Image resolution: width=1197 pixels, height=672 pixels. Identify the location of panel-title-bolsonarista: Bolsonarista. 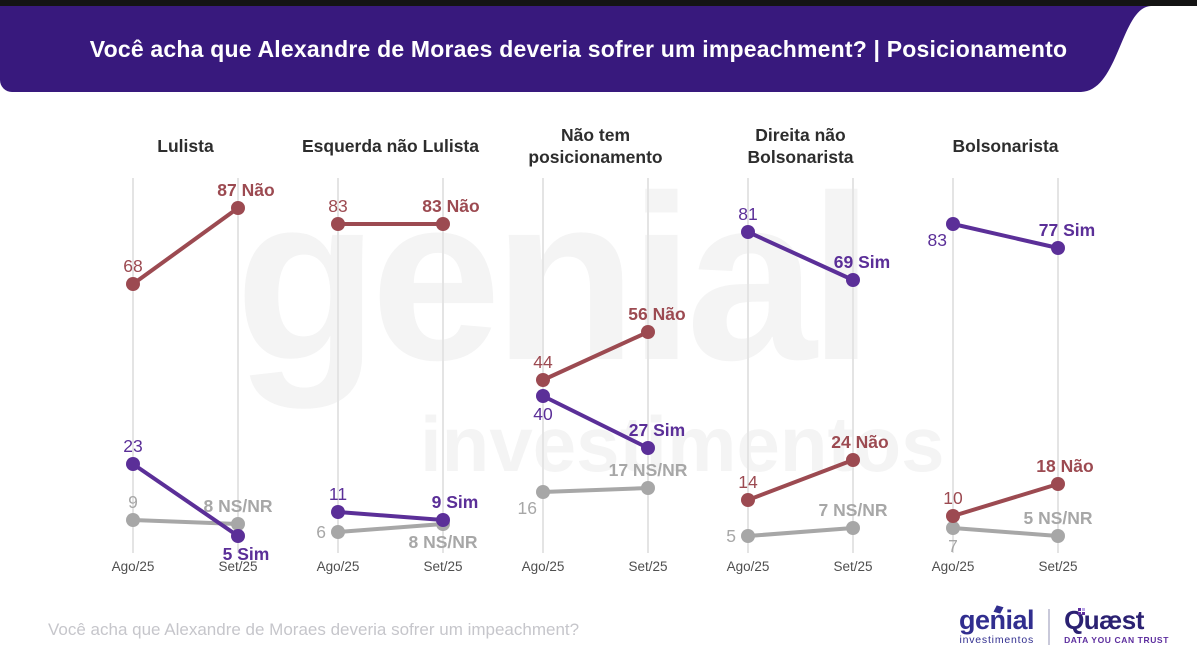
(1005, 146).